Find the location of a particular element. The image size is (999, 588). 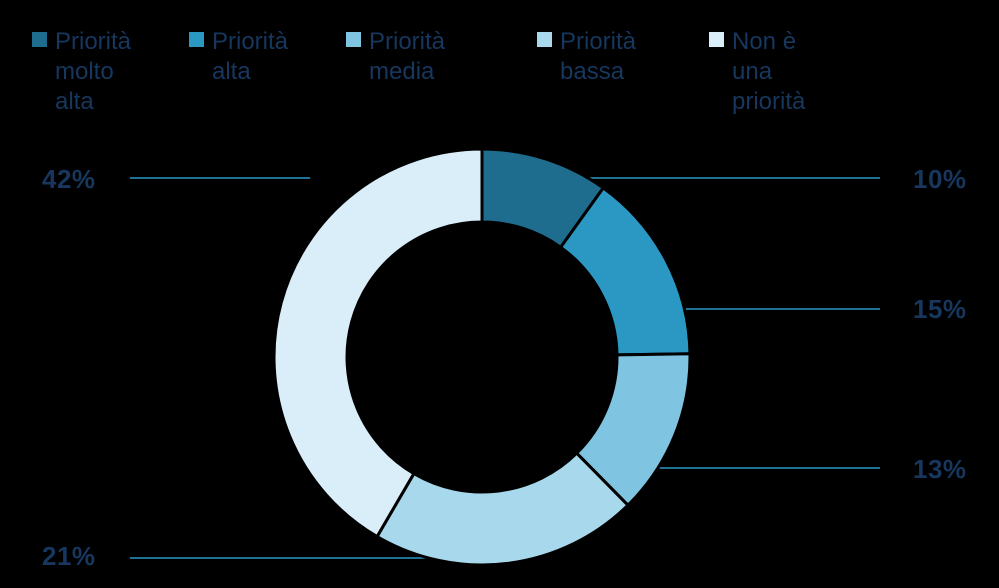

donut-slice-non-priorita is located at coordinates (378, 343).